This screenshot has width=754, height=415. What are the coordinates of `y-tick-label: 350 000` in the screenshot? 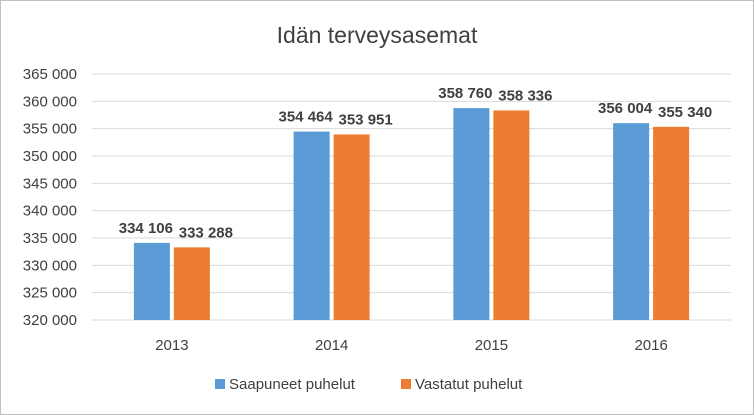 It's located at (50, 156).